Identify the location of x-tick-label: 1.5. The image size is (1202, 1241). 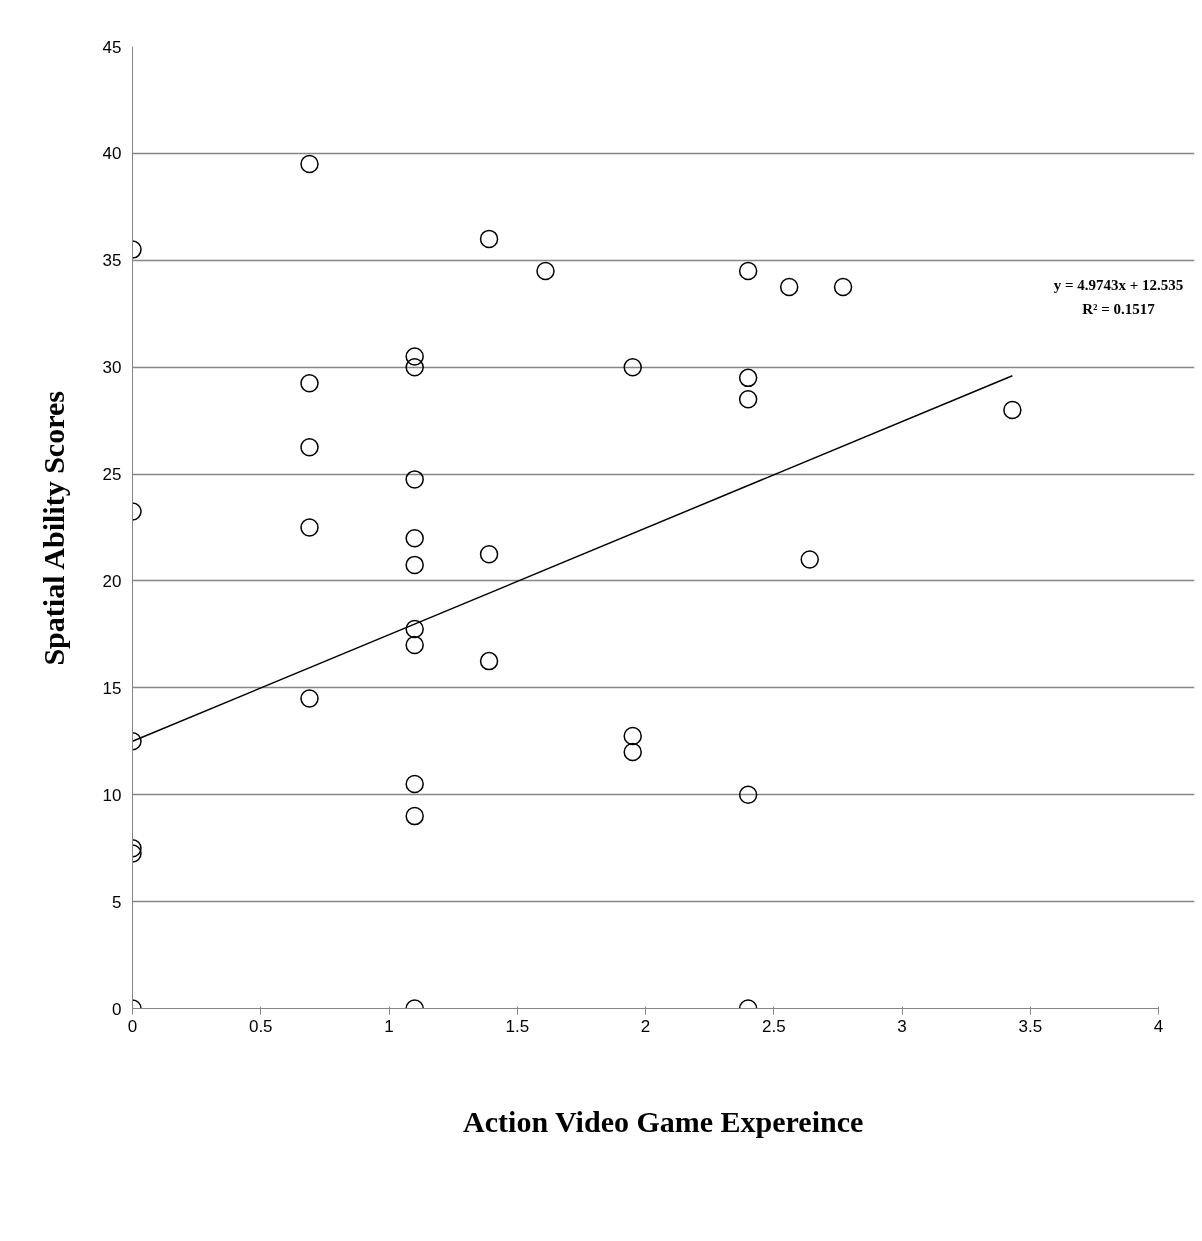
(517, 1026).